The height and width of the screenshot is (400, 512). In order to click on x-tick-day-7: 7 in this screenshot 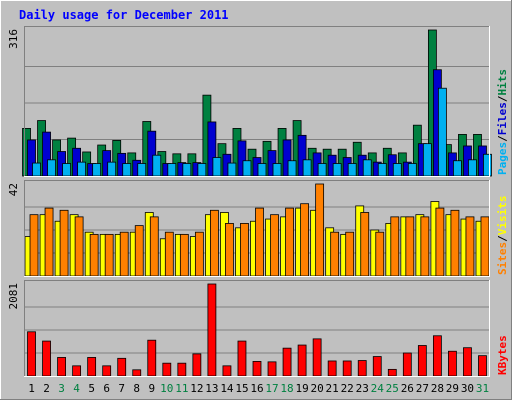, I will do `click(121, 388)`.